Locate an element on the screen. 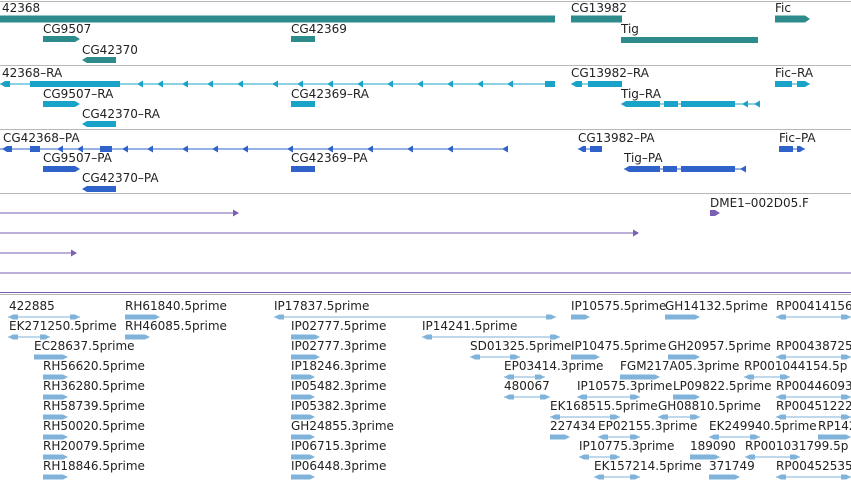 The width and height of the screenshot is (851, 482). clone-bar-dme1-002d05-f is located at coordinates (715, 213).